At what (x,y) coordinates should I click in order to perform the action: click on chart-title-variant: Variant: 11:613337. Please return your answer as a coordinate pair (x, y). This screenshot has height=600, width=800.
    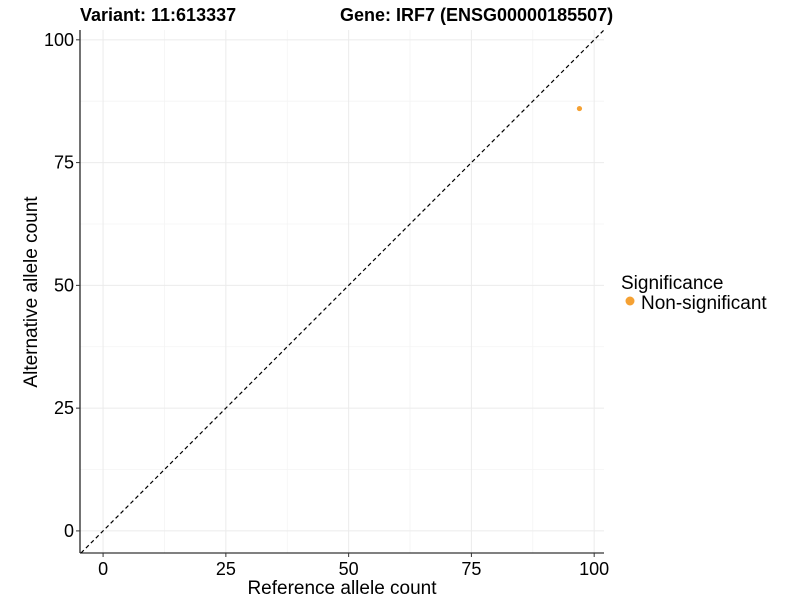
    Looking at the image, I should click on (158, 15).